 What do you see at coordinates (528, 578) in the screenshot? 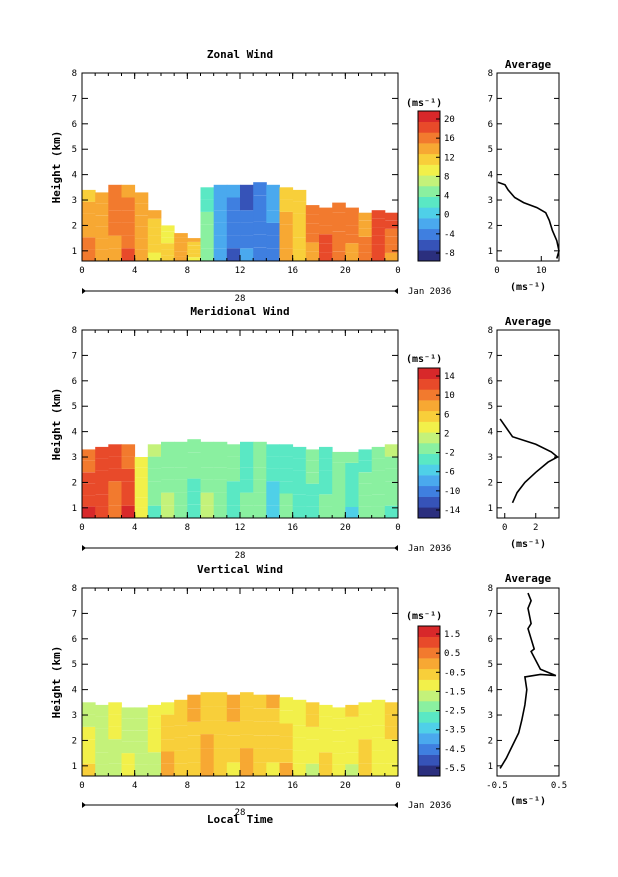
I see `profile-title: Average` at bounding box center [528, 578].